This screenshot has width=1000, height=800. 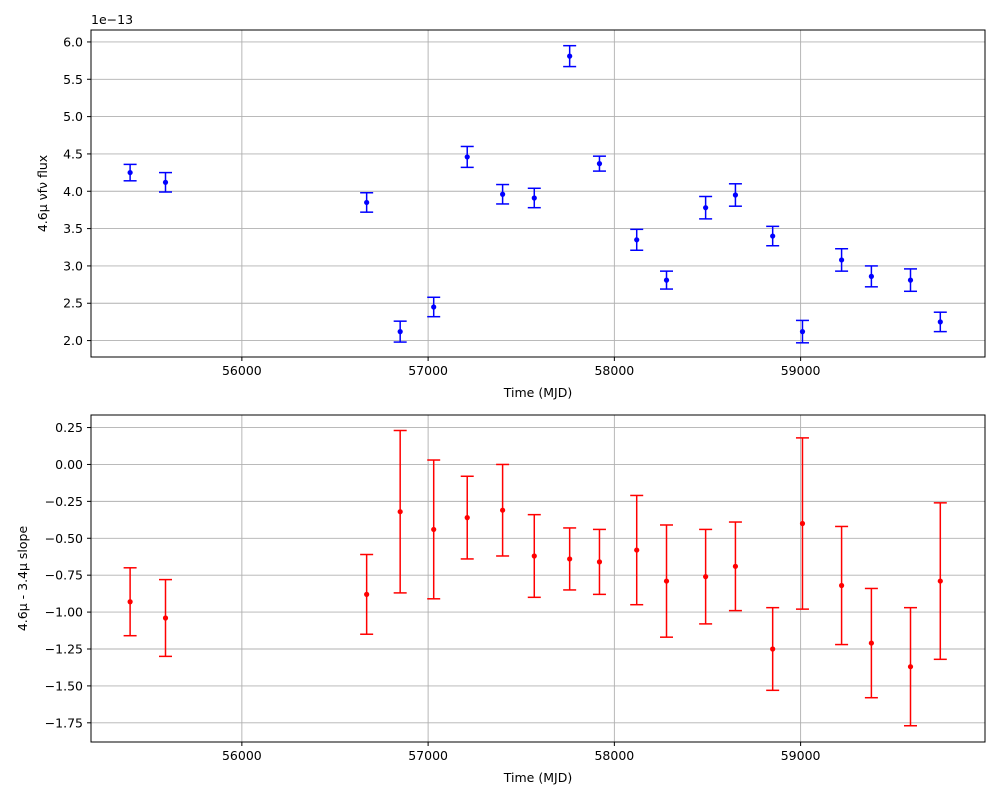 I want to click on bottom-x-tick-label: 59000, so click(x=801, y=755).